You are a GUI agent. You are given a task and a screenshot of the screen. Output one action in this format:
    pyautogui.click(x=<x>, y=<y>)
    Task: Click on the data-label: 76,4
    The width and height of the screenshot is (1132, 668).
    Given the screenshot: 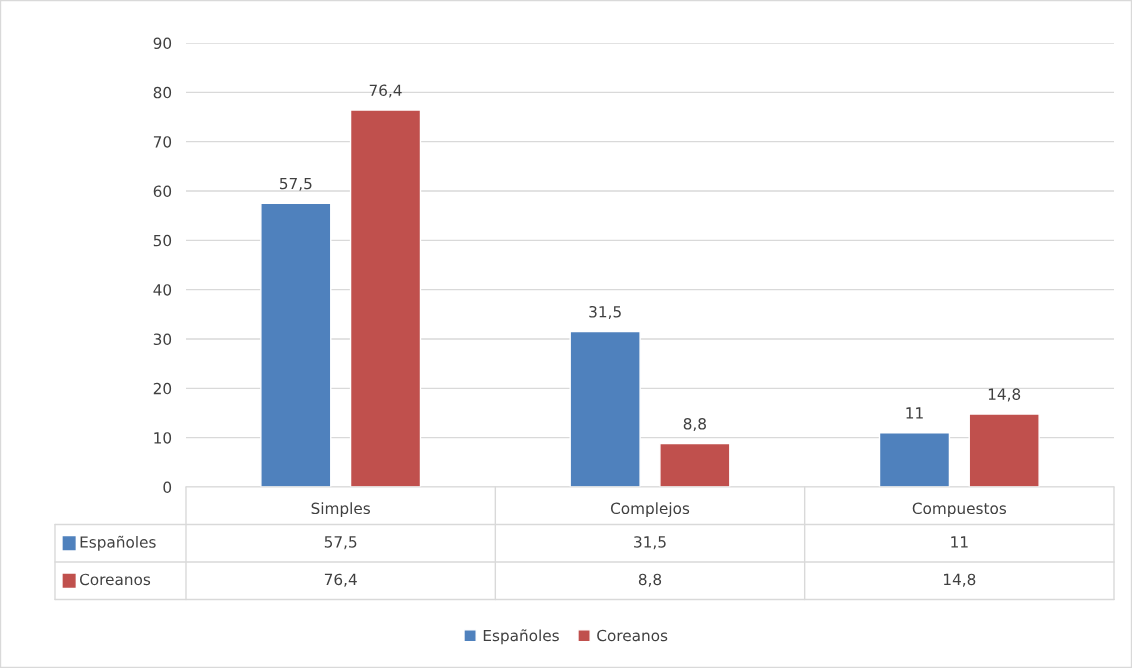 What is the action you would take?
    pyautogui.click(x=340, y=580)
    